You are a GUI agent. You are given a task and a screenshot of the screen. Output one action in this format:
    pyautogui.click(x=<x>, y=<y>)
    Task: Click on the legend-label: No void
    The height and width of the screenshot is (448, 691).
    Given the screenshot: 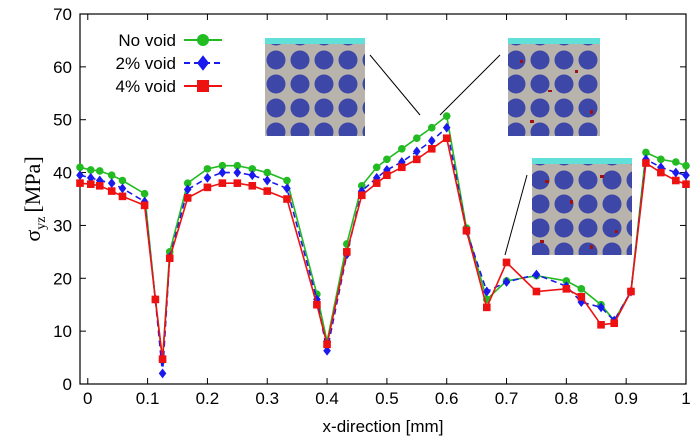 What is the action you would take?
    pyautogui.click(x=147, y=40)
    